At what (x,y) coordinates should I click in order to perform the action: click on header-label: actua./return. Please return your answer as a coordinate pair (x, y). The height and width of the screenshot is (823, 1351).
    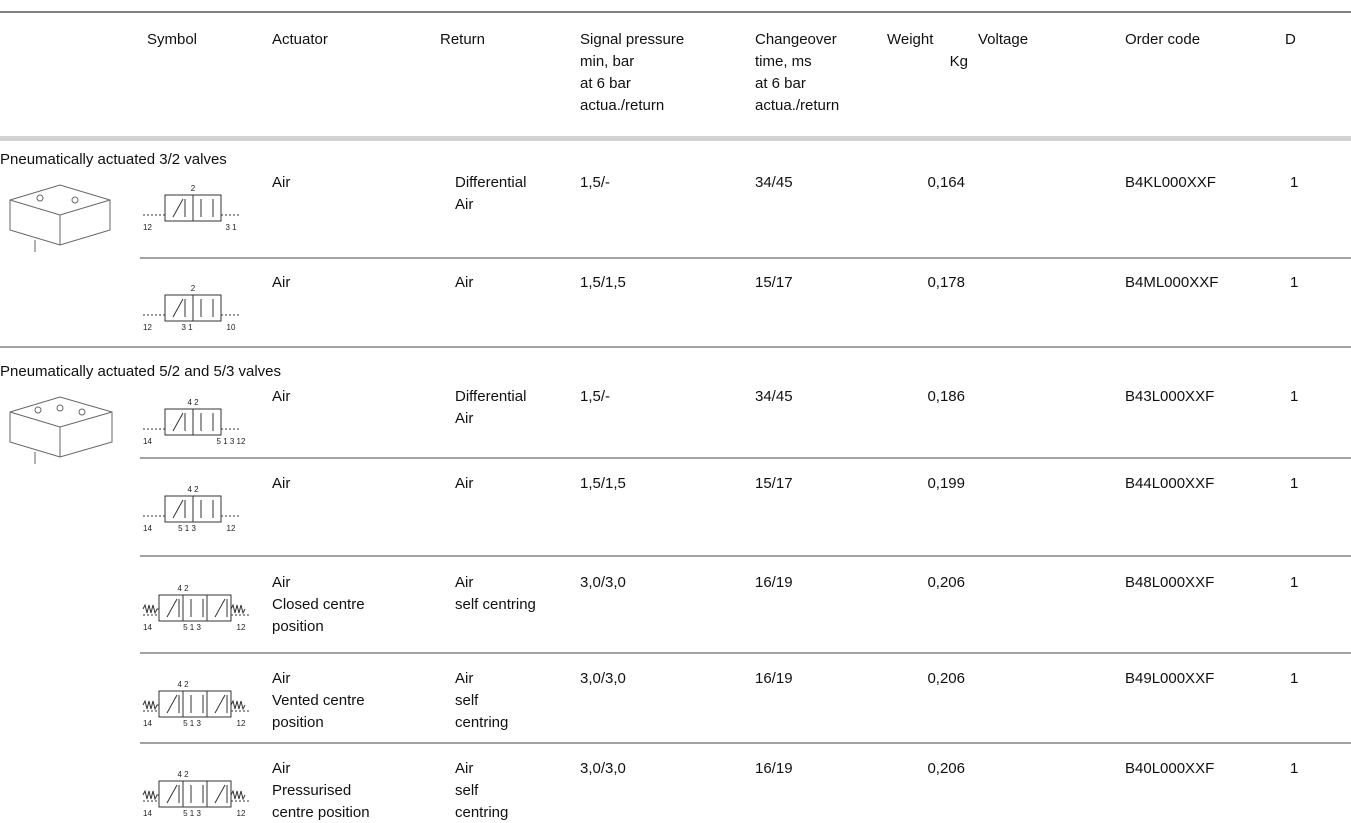
    Looking at the image, I should click on (797, 105).